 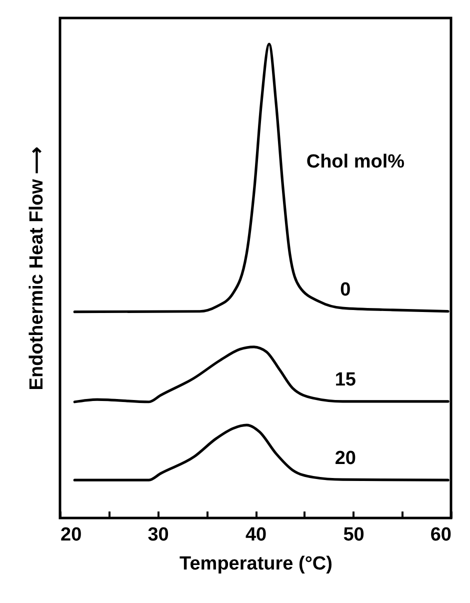 What do you see at coordinates (441, 535) in the screenshot?
I see `x-tick-label: 60` at bounding box center [441, 535].